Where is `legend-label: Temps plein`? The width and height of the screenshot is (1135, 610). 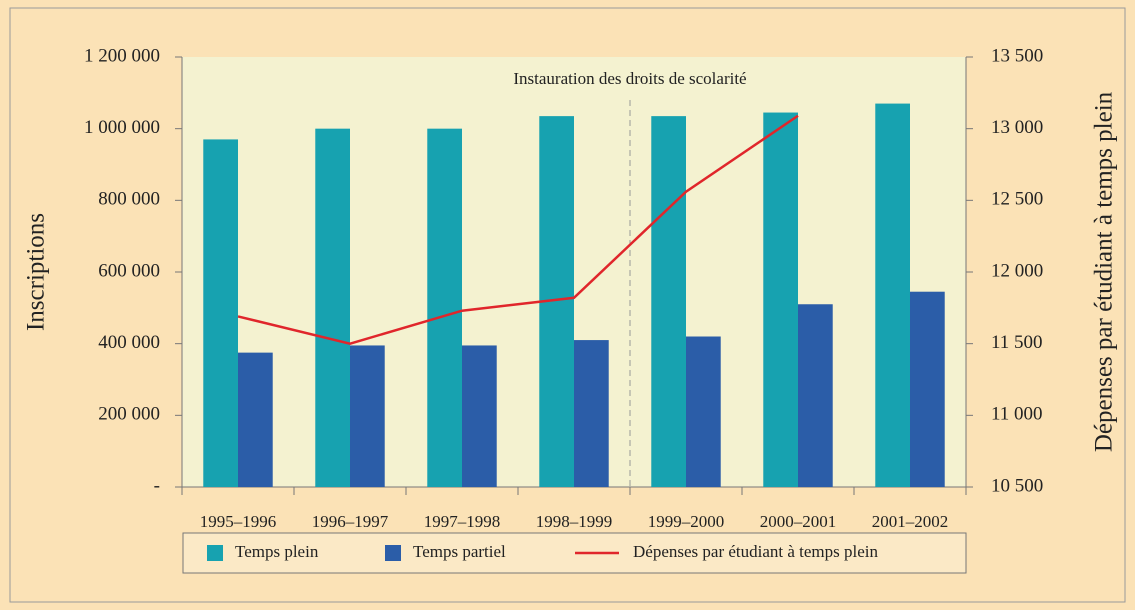
legend-label: Temps plein is located at coordinates (277, 551).